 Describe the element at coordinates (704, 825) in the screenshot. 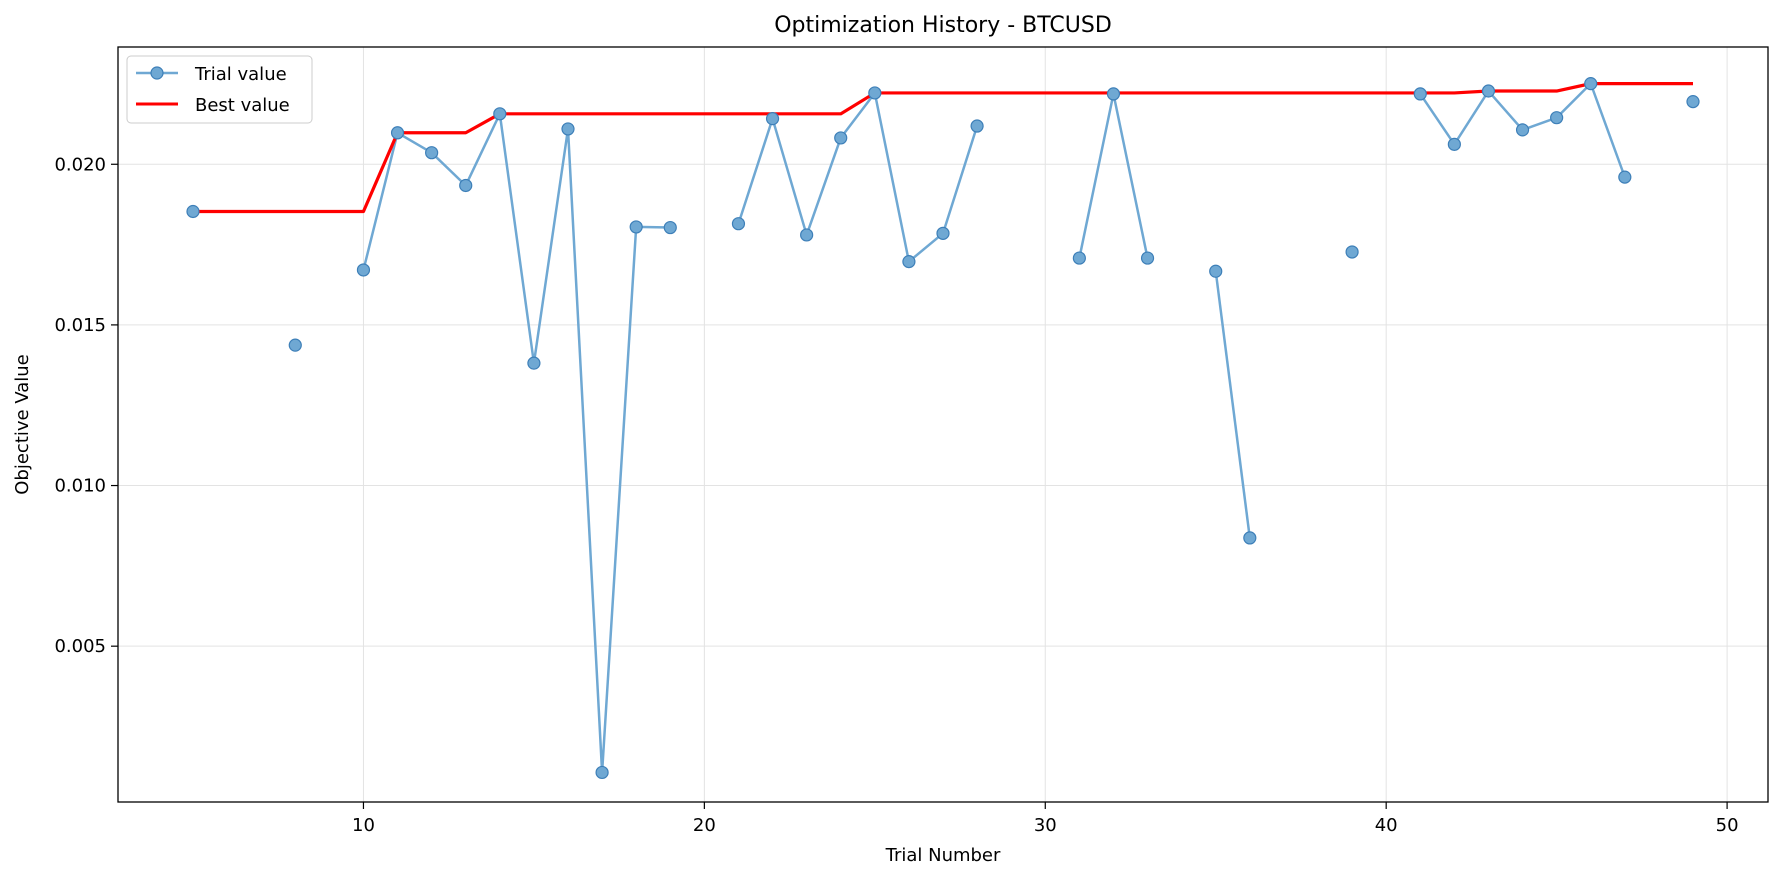

I see `x-tick-label: 20` at that location.